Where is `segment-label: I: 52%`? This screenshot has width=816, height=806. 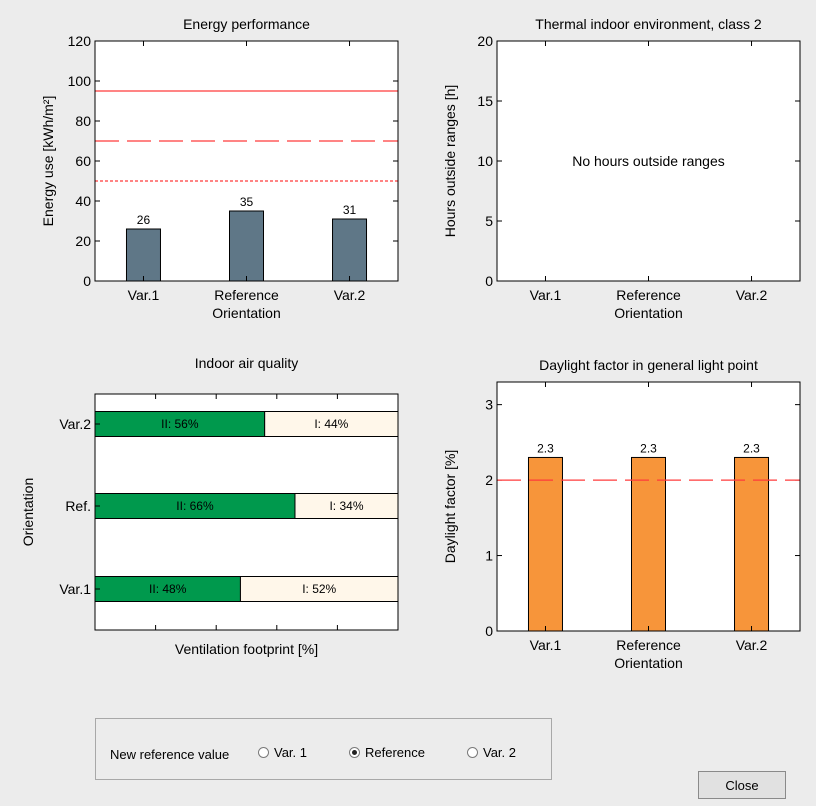 segment-label: I: 52% is located at coordinates (319, 589).